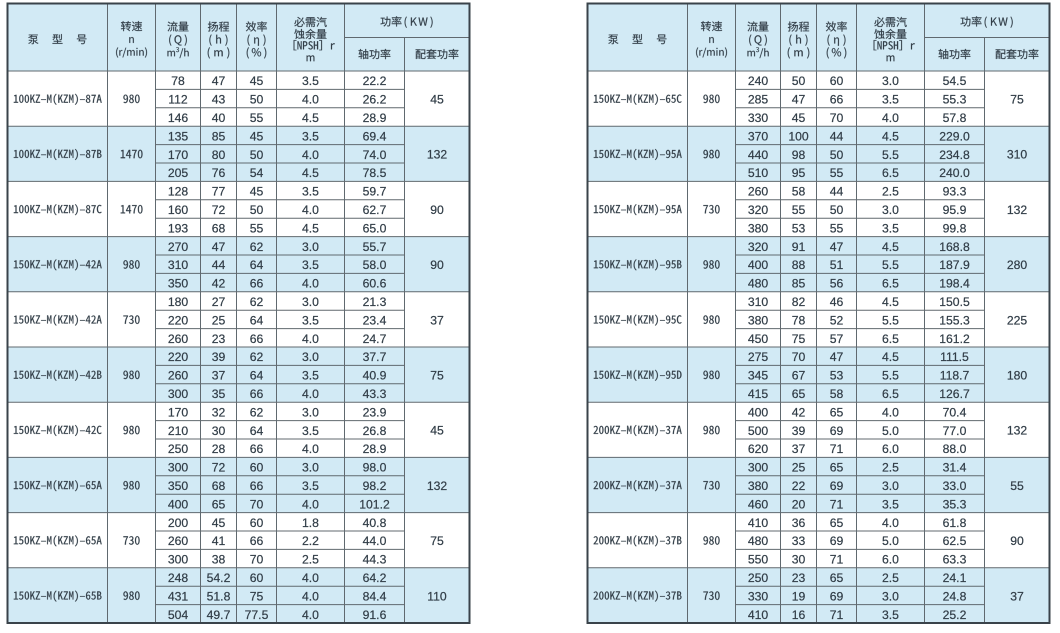 The height and width of the screenshot is (633, 1060). What do you see at coordinates (758, 339) in the screenshot?
I see `svg-text: 450` at bounding box center [758, 339].